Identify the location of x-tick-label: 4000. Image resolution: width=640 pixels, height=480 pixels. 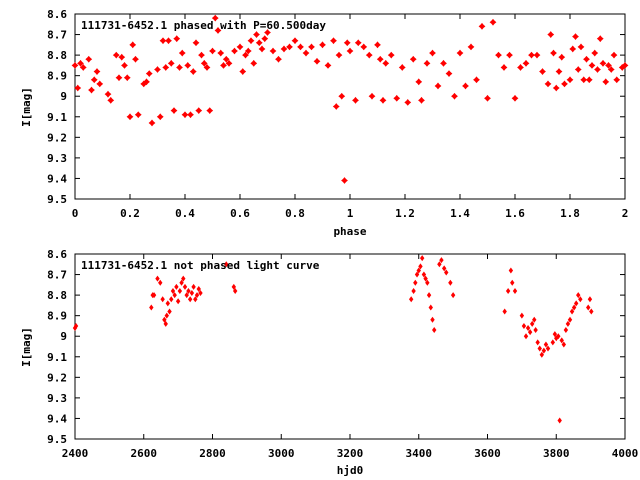
(625, 453).